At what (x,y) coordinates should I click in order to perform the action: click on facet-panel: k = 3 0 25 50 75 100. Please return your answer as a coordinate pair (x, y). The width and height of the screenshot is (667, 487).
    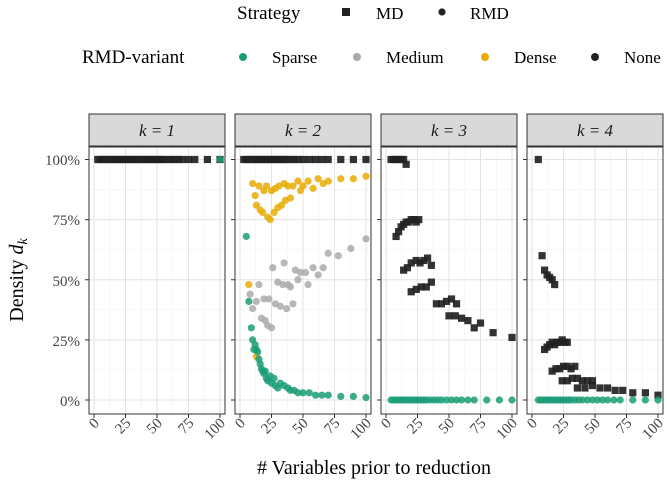
    Looking at the image, I should click on (449, 278).